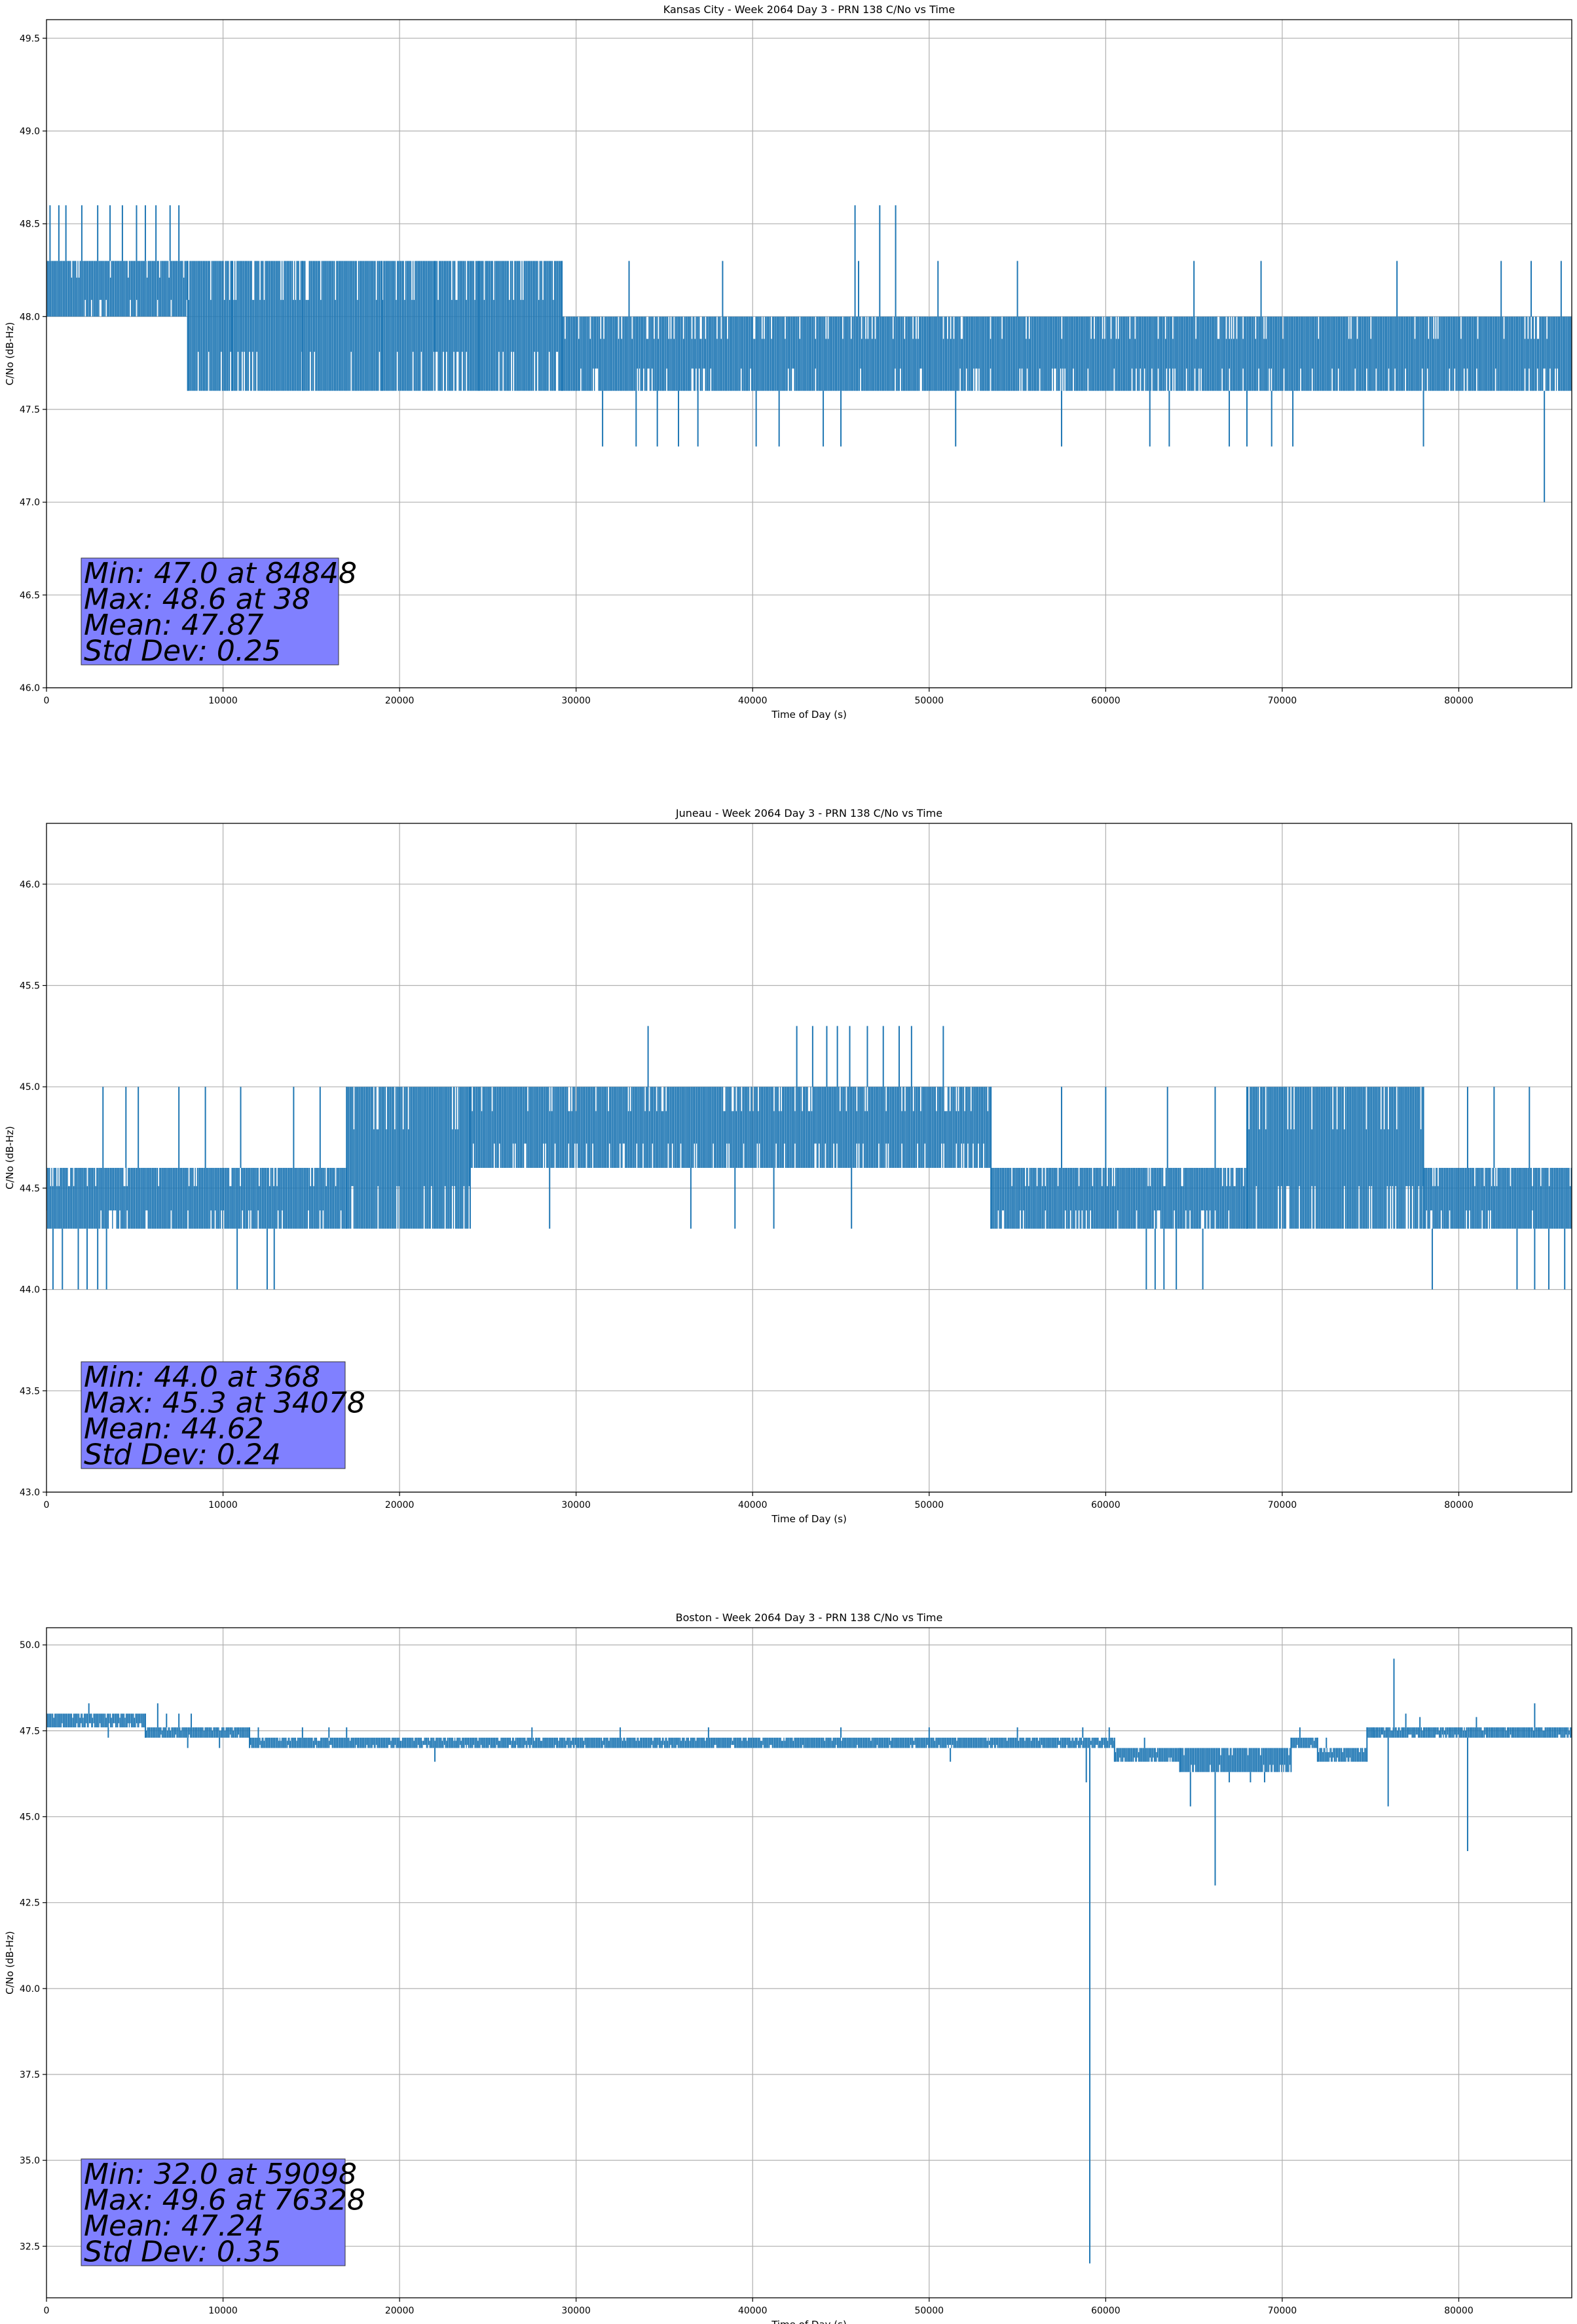  What do you see at coordinates (30, 2161) in the screenshot?
I see `y-tick-label: 35.0` at bounding box center [30, 2161].